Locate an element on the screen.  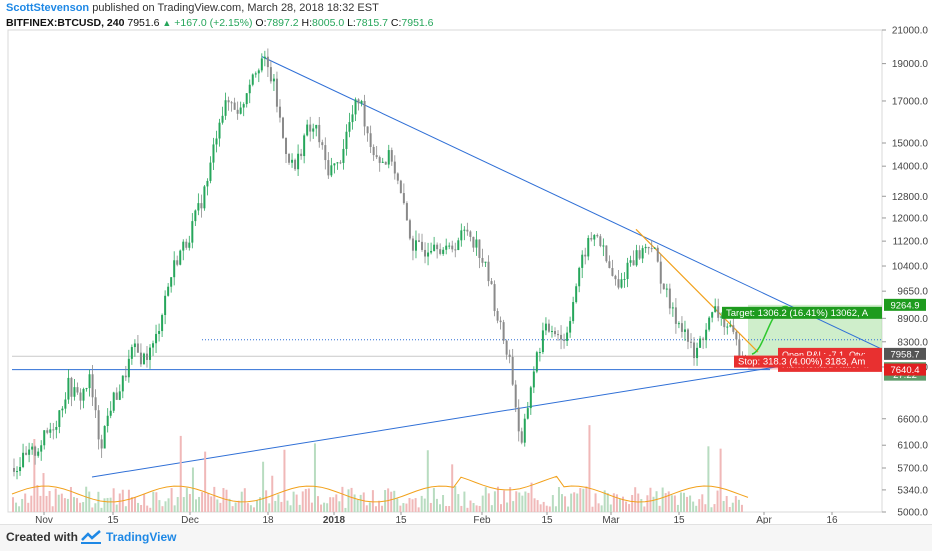
y-tick-label: 21000.0 is located at coordinates (910, 31).